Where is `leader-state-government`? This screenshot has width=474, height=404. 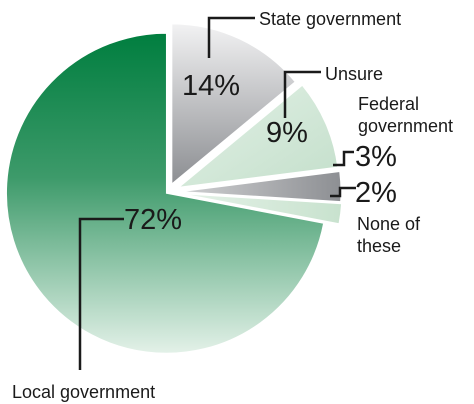
leader-state-government is located at coordinates (231, 37).